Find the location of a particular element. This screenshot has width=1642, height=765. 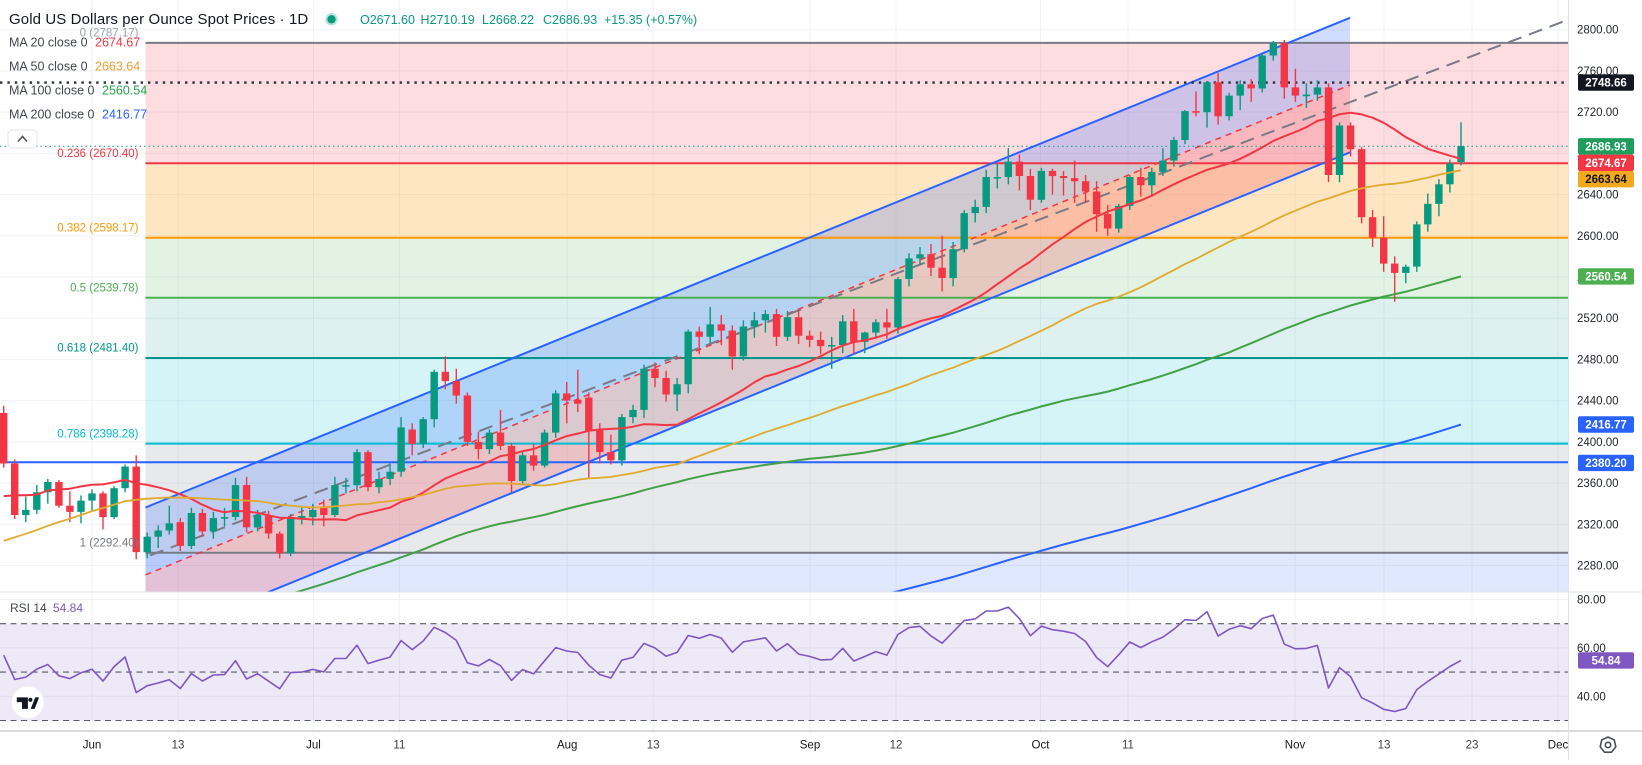

svg-text: C2686.93 is located at coordinates (570, 20).